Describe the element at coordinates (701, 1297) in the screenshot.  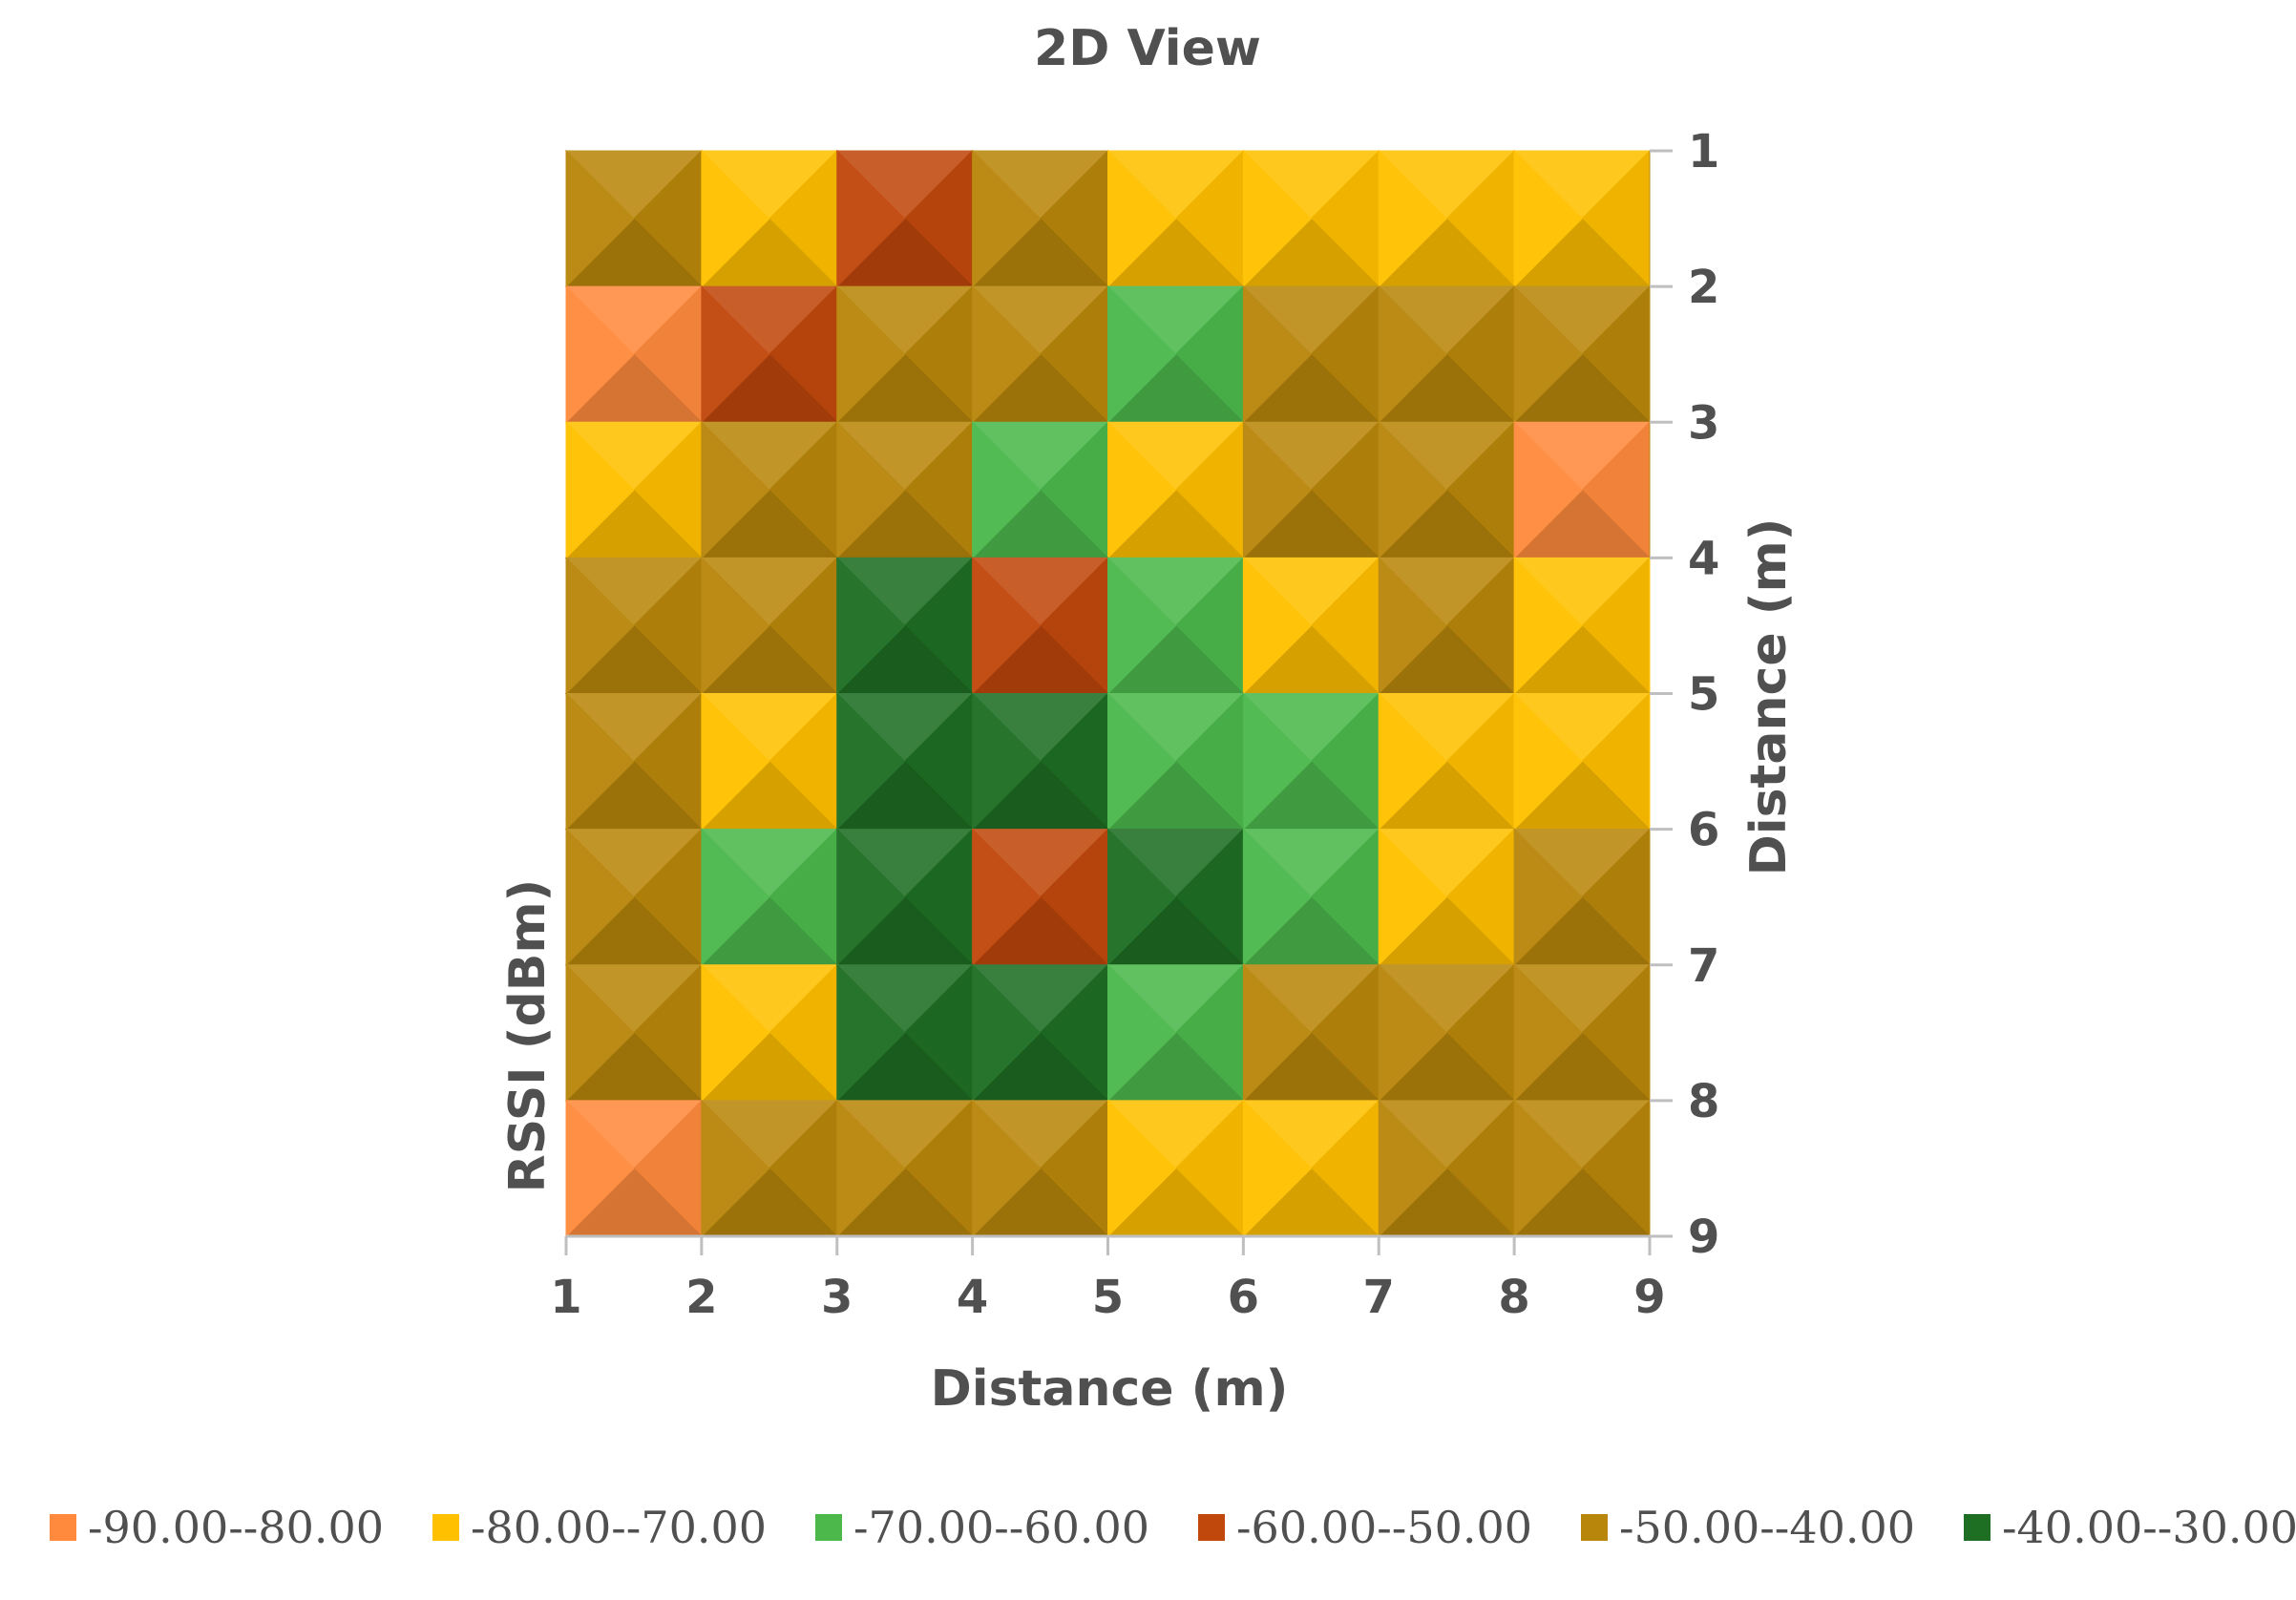
I see `x-tick-label: 2` at that location.